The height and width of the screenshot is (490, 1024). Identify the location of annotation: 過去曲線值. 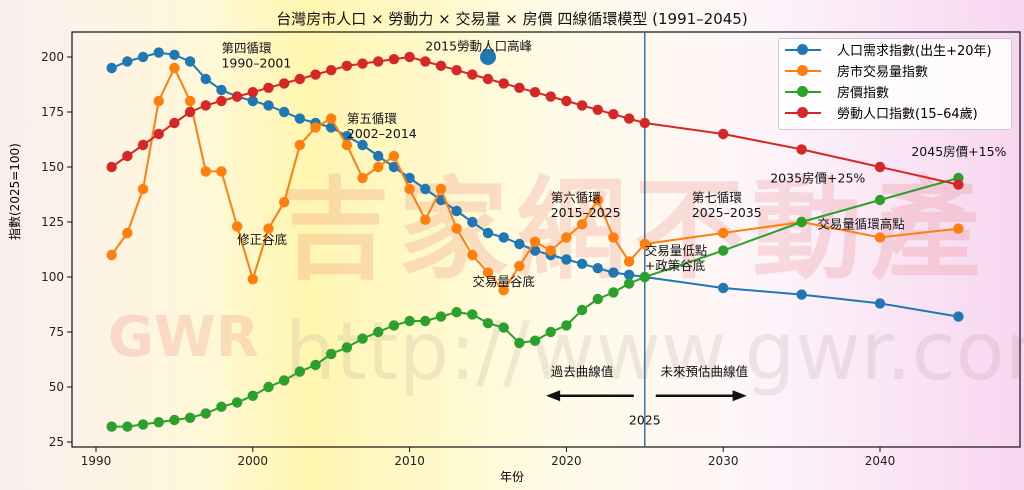
(582, 371).